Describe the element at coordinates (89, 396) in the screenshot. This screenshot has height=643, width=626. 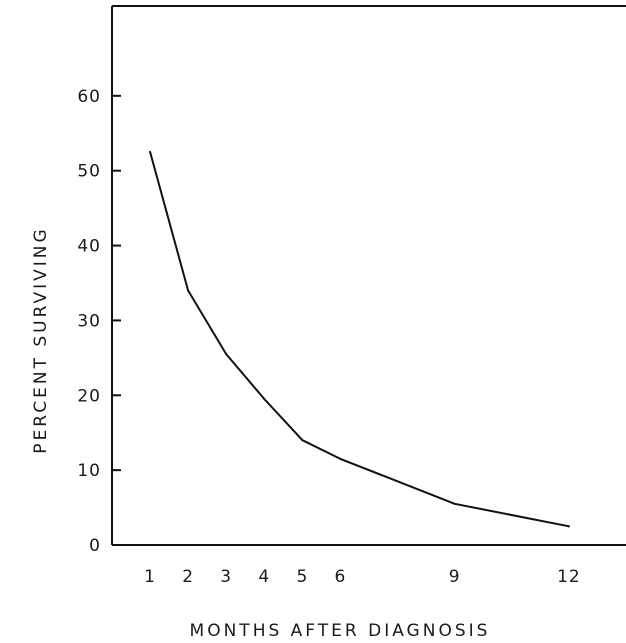
I see `y-tick-label: 20` at that location.